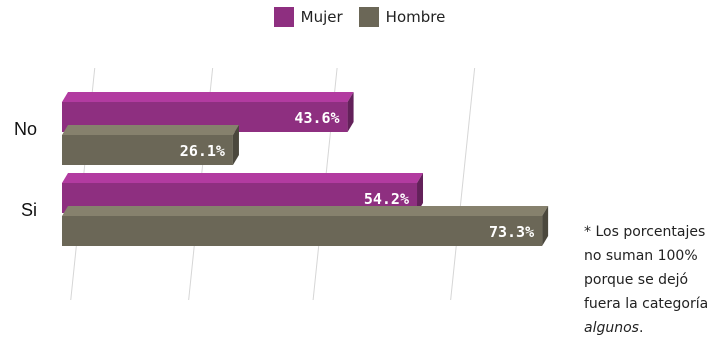 The width and height of the screenshot is (719, 340). I want to click on legend-label-hombre: Hombre, so click(415, 17).